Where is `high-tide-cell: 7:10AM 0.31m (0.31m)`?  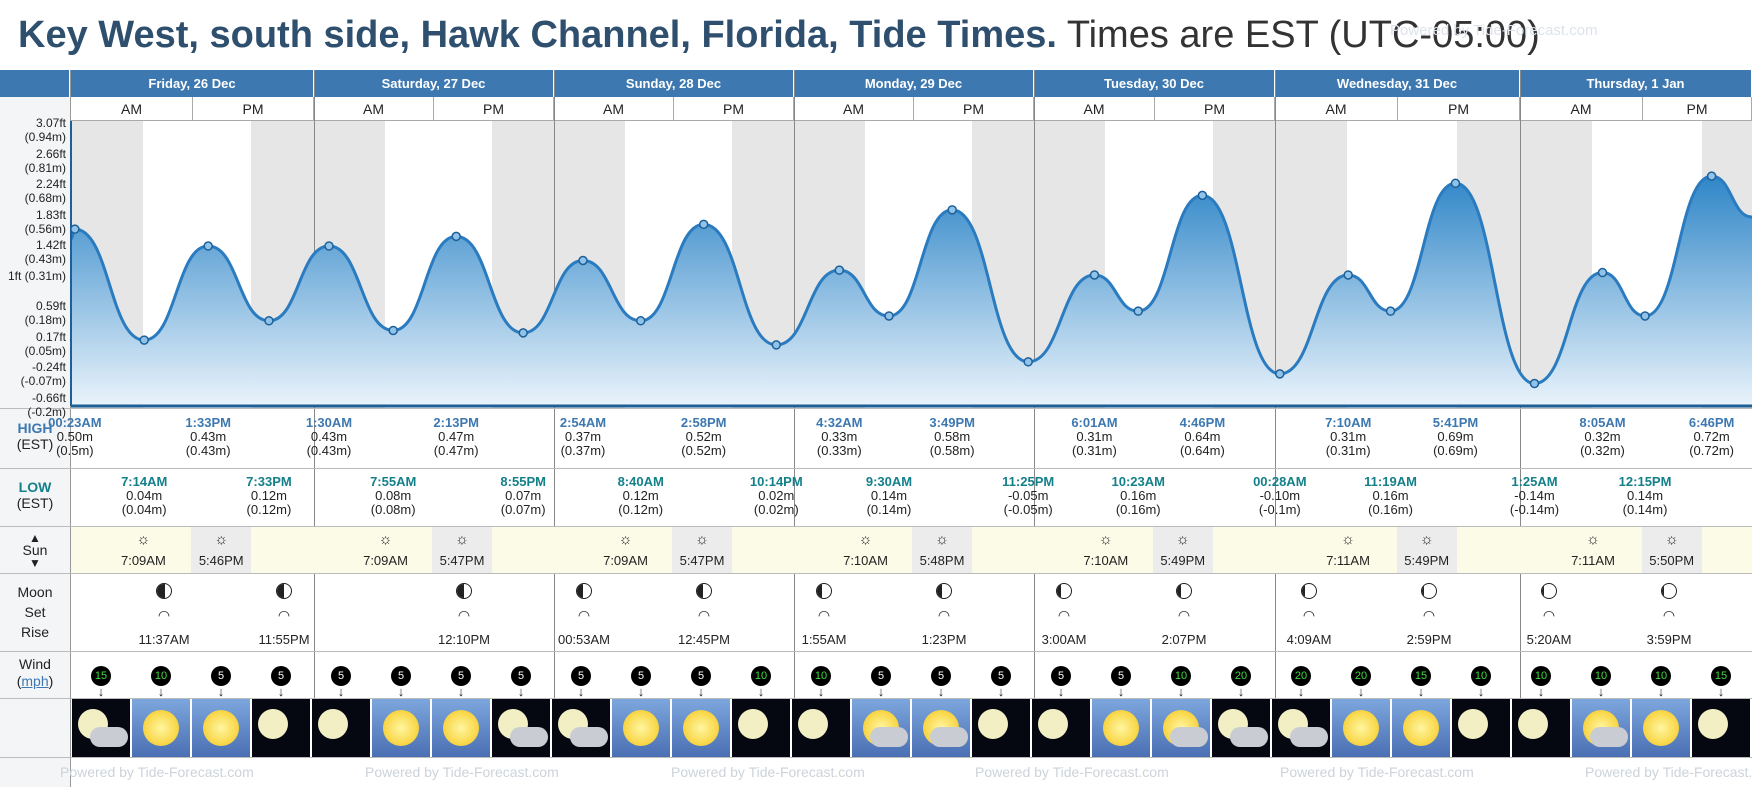
high-tide-cell: 7:10AM 0.31m (0.31m) is located at coordinates (1348, 437).